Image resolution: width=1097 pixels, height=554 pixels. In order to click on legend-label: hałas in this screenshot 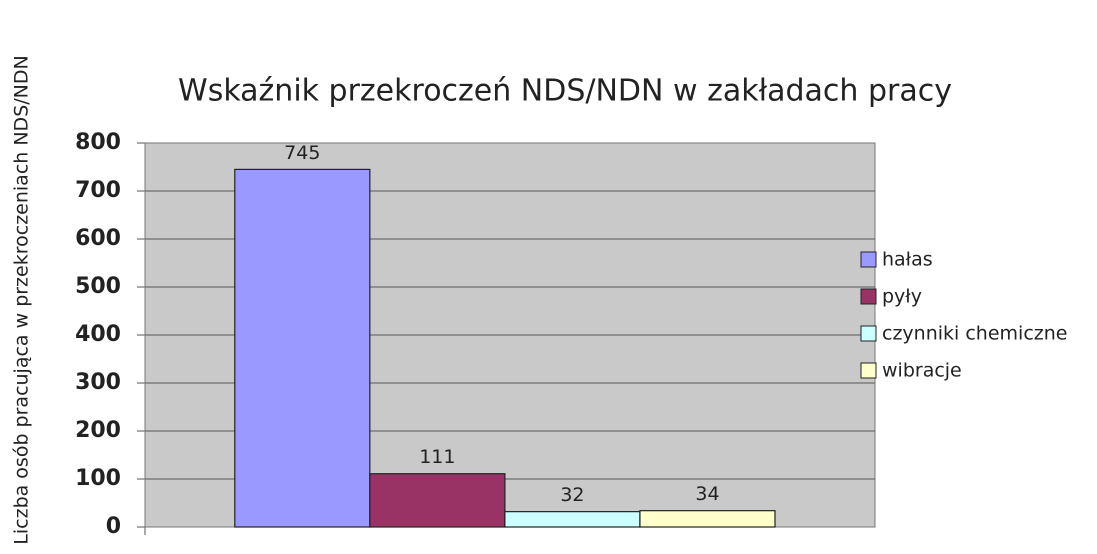, I will do `click(907, 260)`.